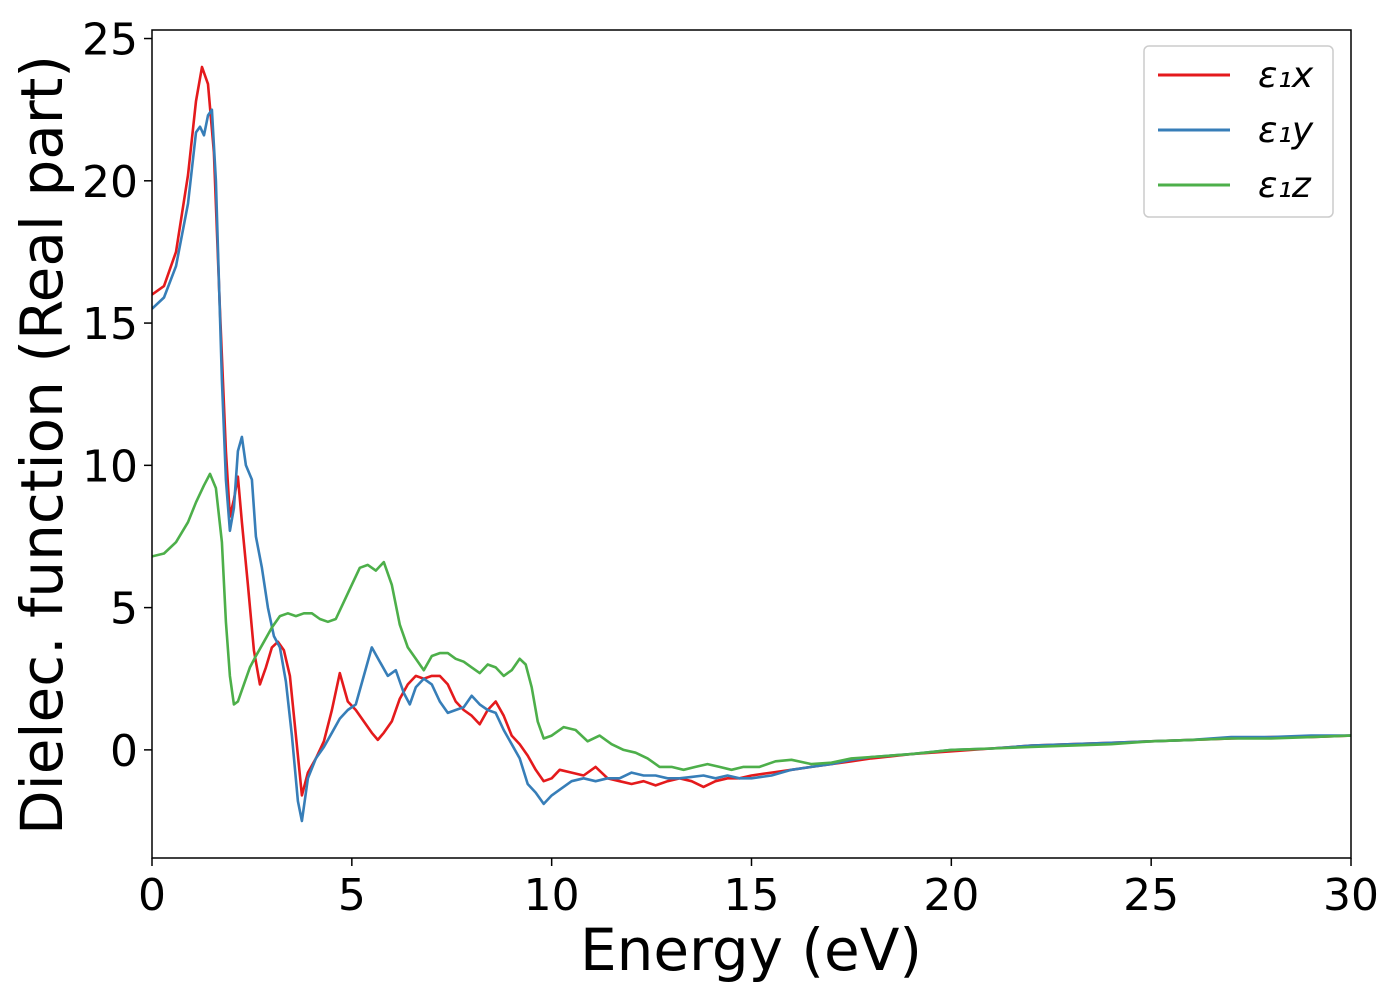  What do you see at coordinates (1151, 895) in the screenshot?
I see `x-tick-label: 25` at bounding box center [1151, 895].